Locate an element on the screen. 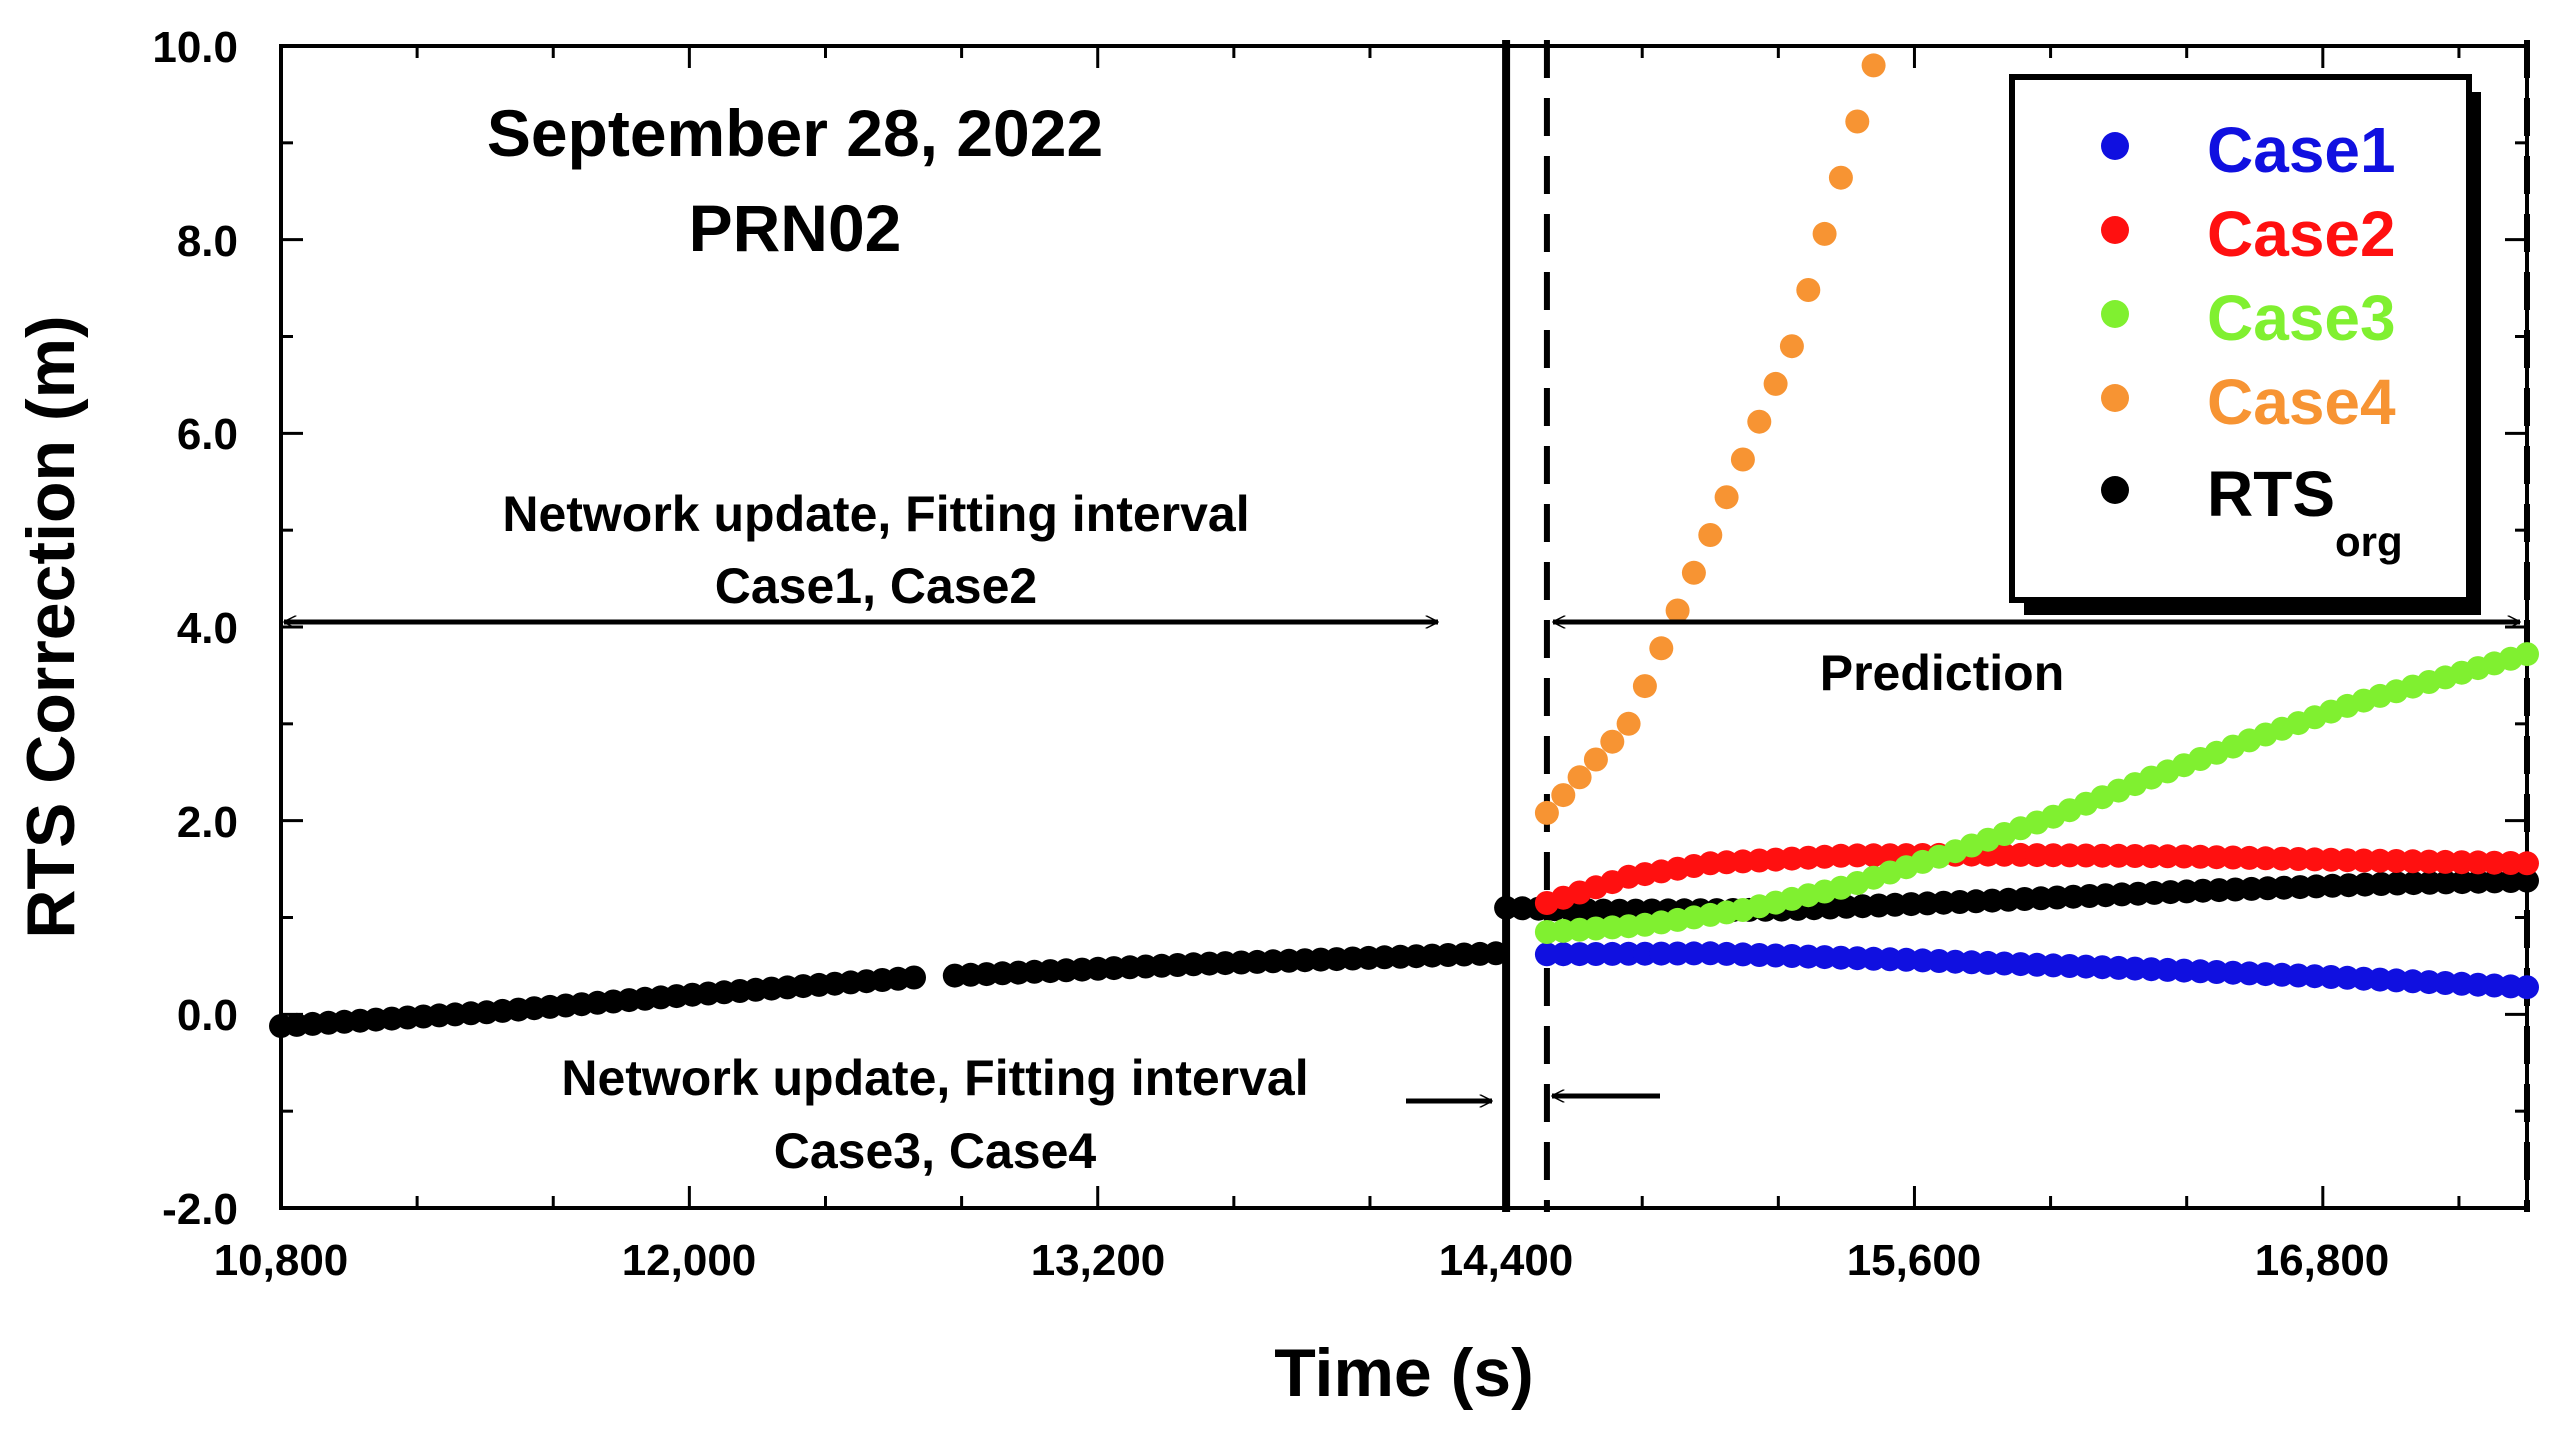  chart-title-date: September 28, 2022 is located at coordinates (795, 133).